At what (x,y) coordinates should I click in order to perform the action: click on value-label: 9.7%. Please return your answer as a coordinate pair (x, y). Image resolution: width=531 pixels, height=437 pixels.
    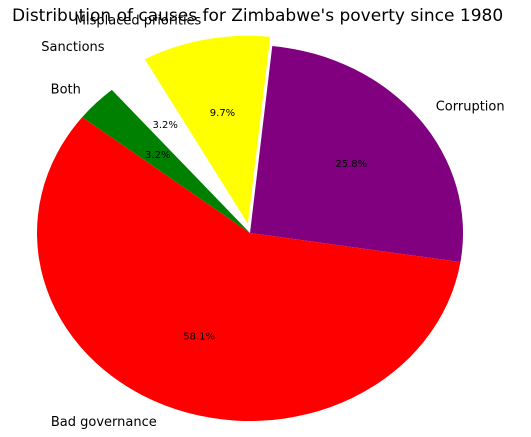
    Looking at the image, I should click on (222, 113).